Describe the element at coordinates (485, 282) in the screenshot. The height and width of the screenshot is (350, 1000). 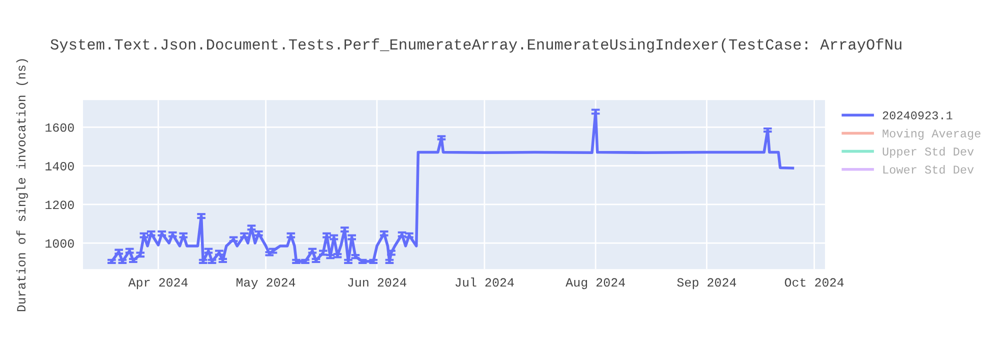
I see `x-tick-label: Jul 2024` at that location.